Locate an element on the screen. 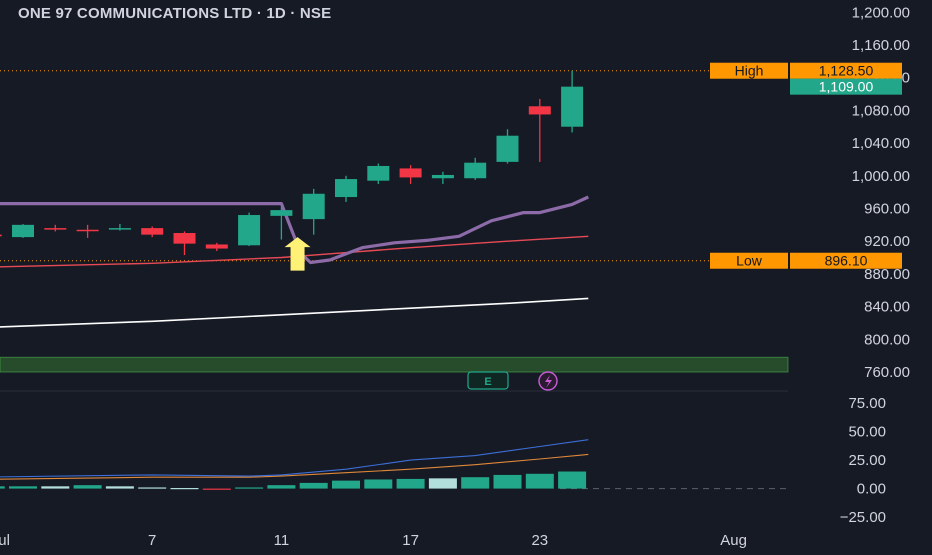 The image size is (932, 555). high-value: 1,128.50 is located at coordinates (846, 71).